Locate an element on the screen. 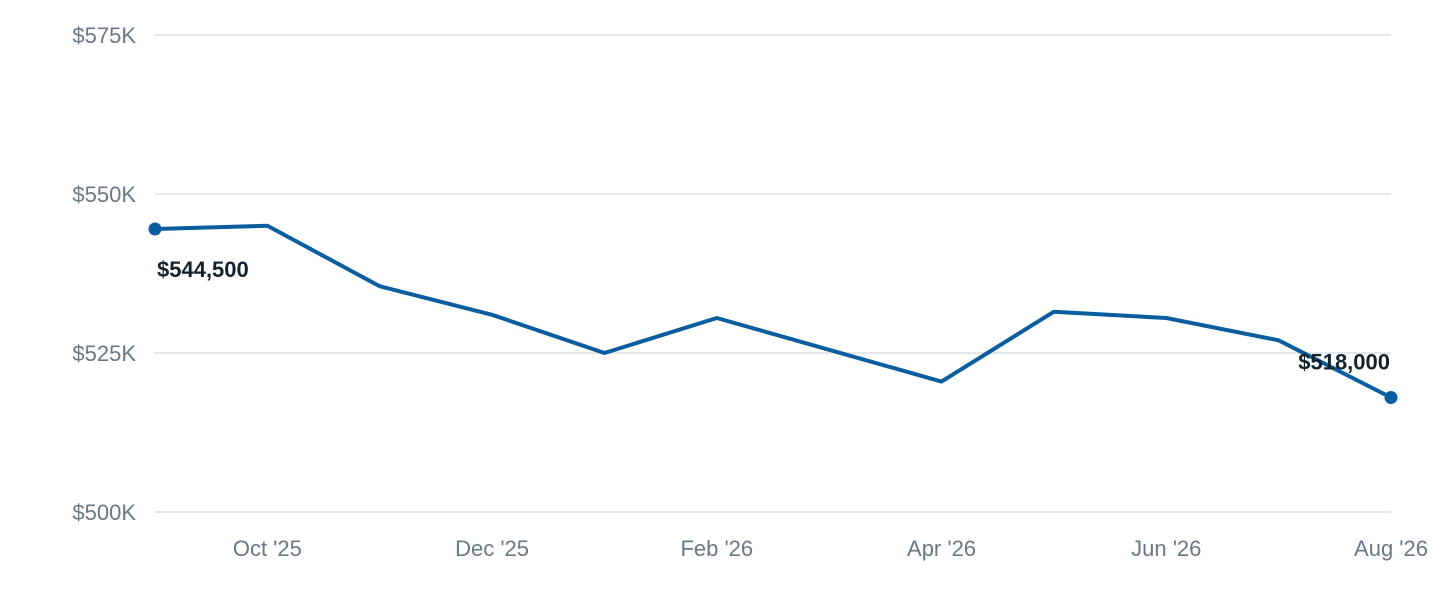 The image size is (1440, 600). y-tick-label: $525K is located at coordinates (104, 353).